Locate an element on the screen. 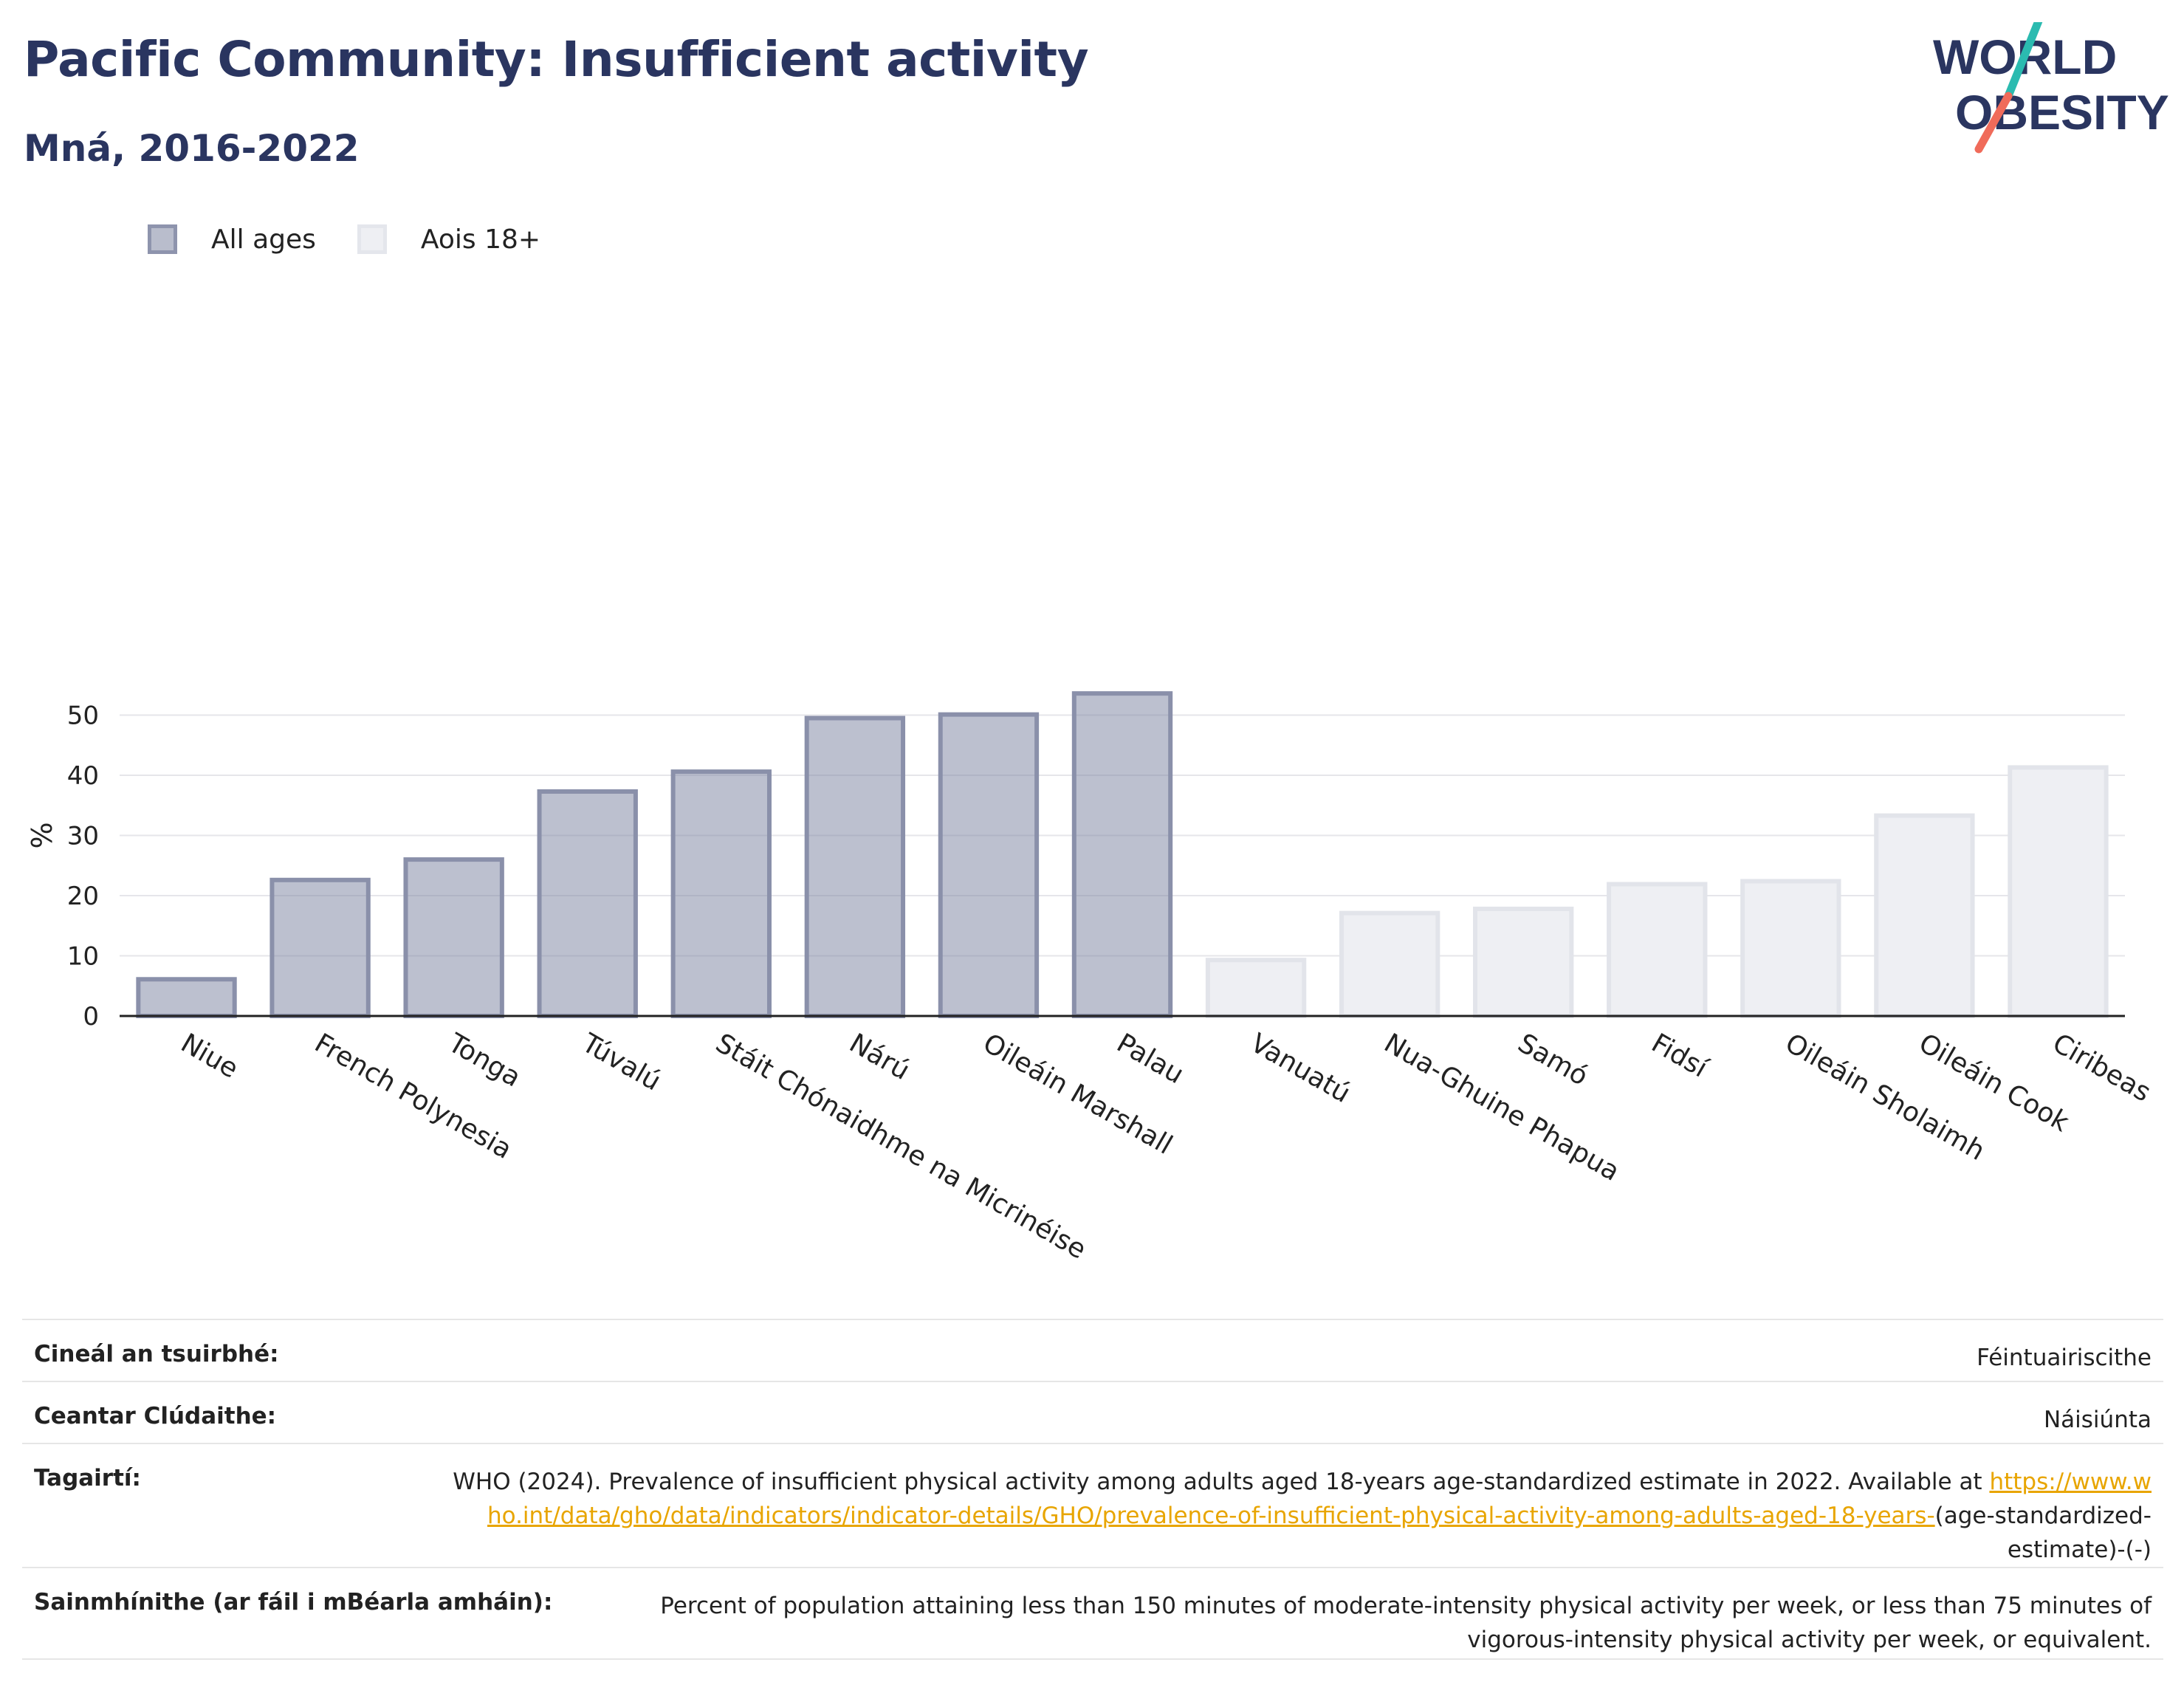  area-label: Ceantar Clúdaithe: is located at coordinates (156, 1416).